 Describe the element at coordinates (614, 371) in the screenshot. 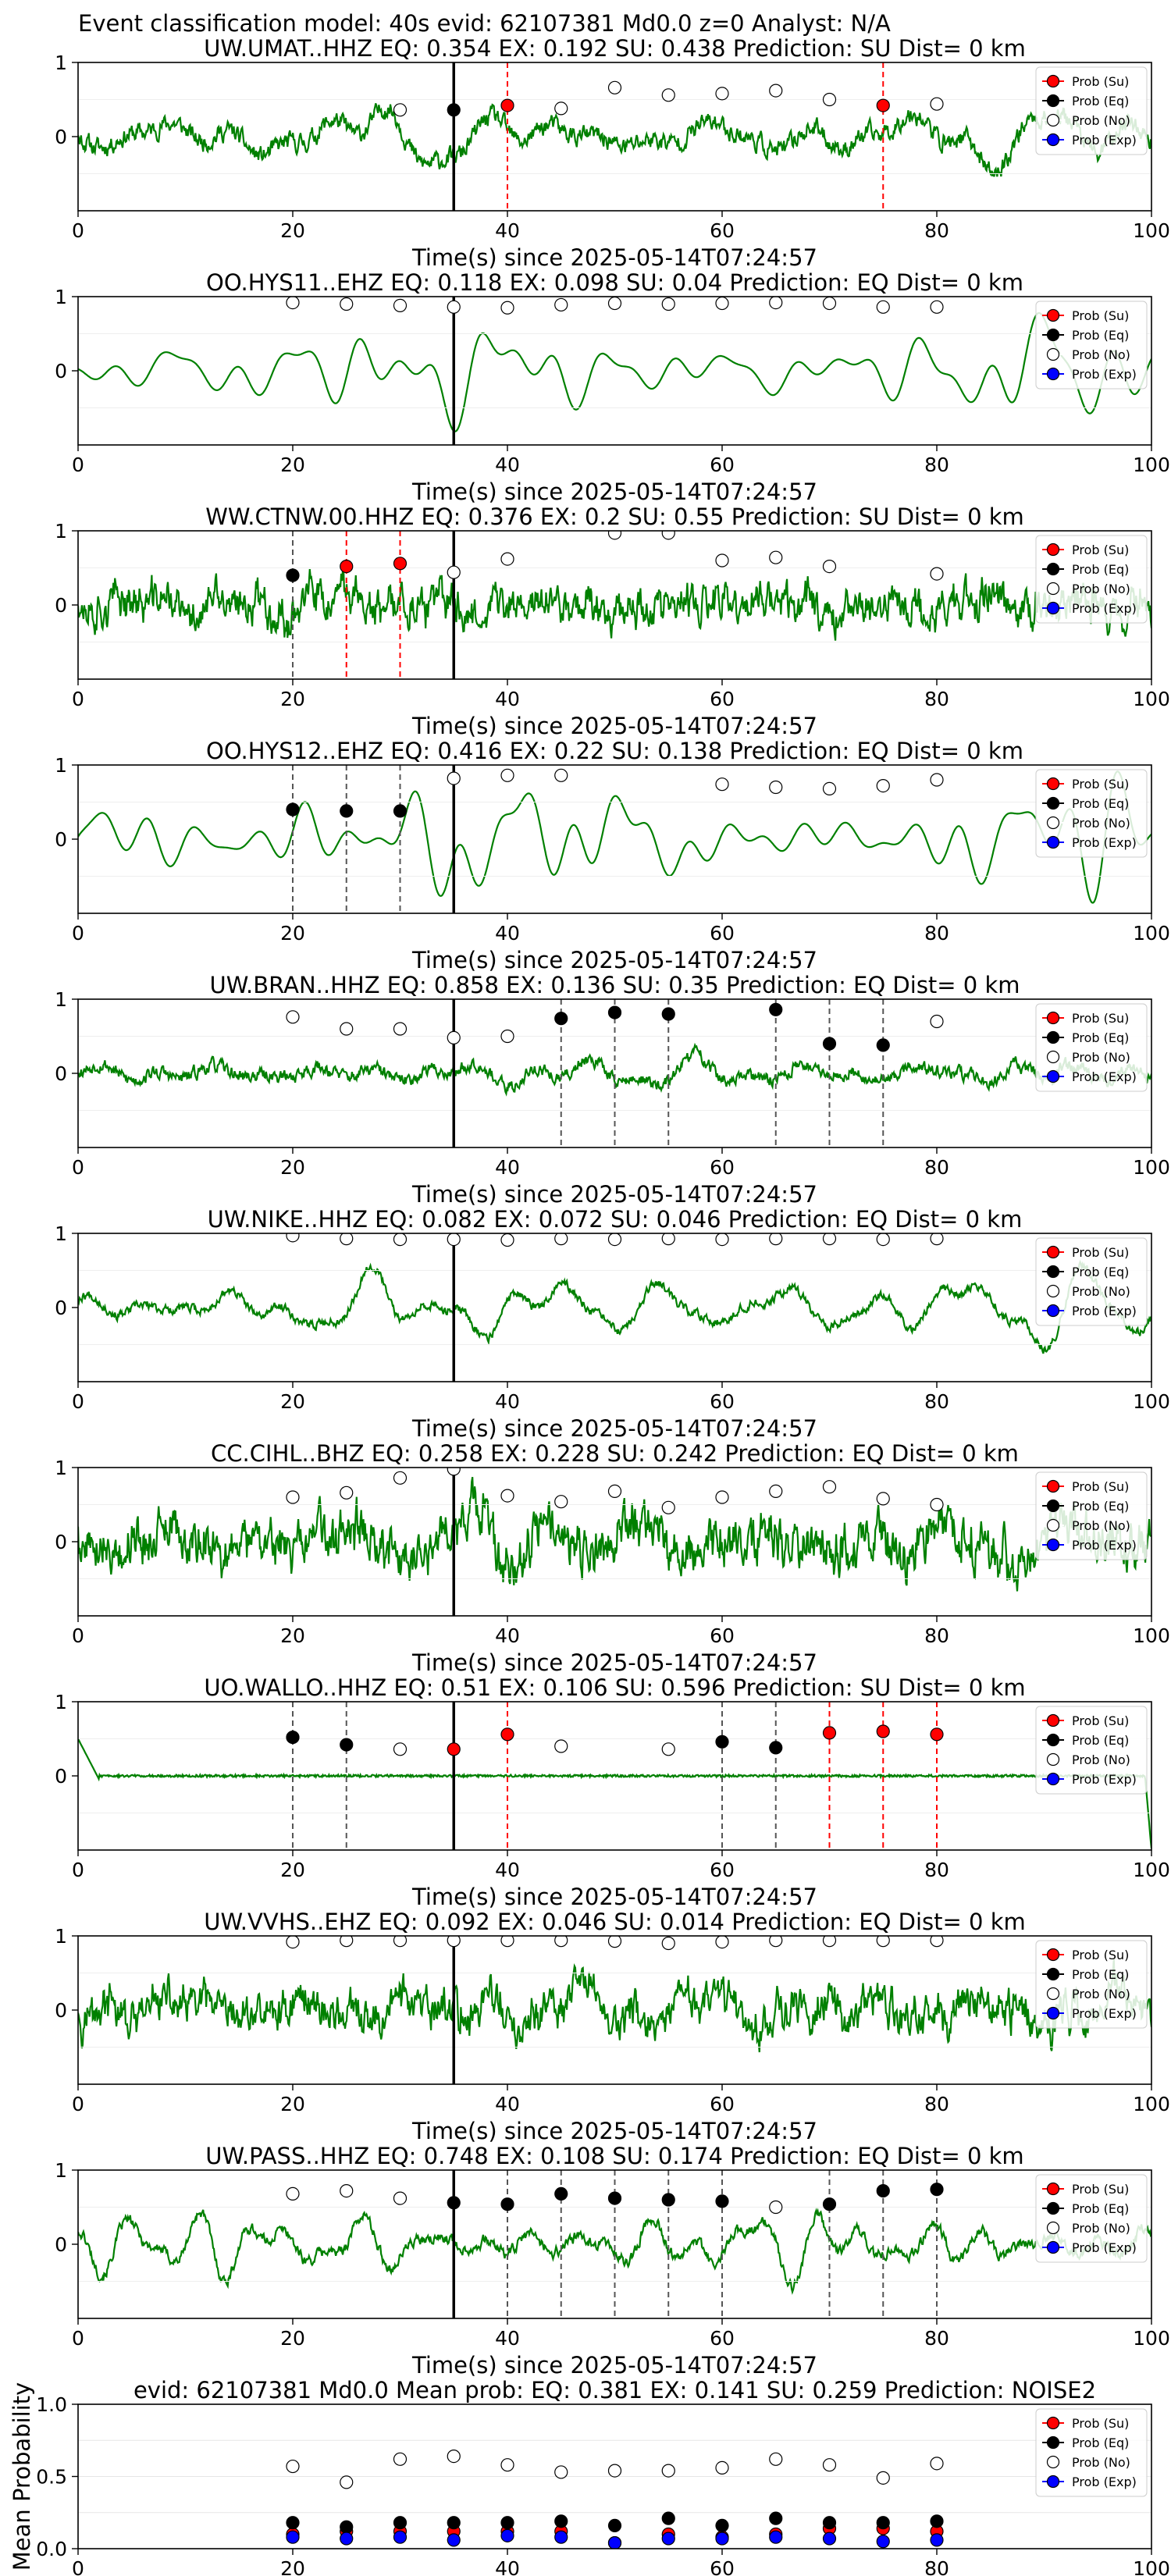

I see `axes-frame` at that location.